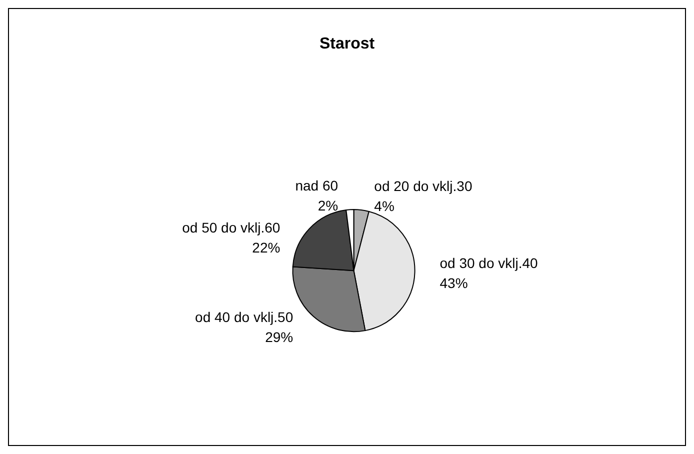  What do you see at coordinates (423, 186) in the screenshot?
I see `slice-label: od 20 do vklj.30` at bounding box center [423, 186].